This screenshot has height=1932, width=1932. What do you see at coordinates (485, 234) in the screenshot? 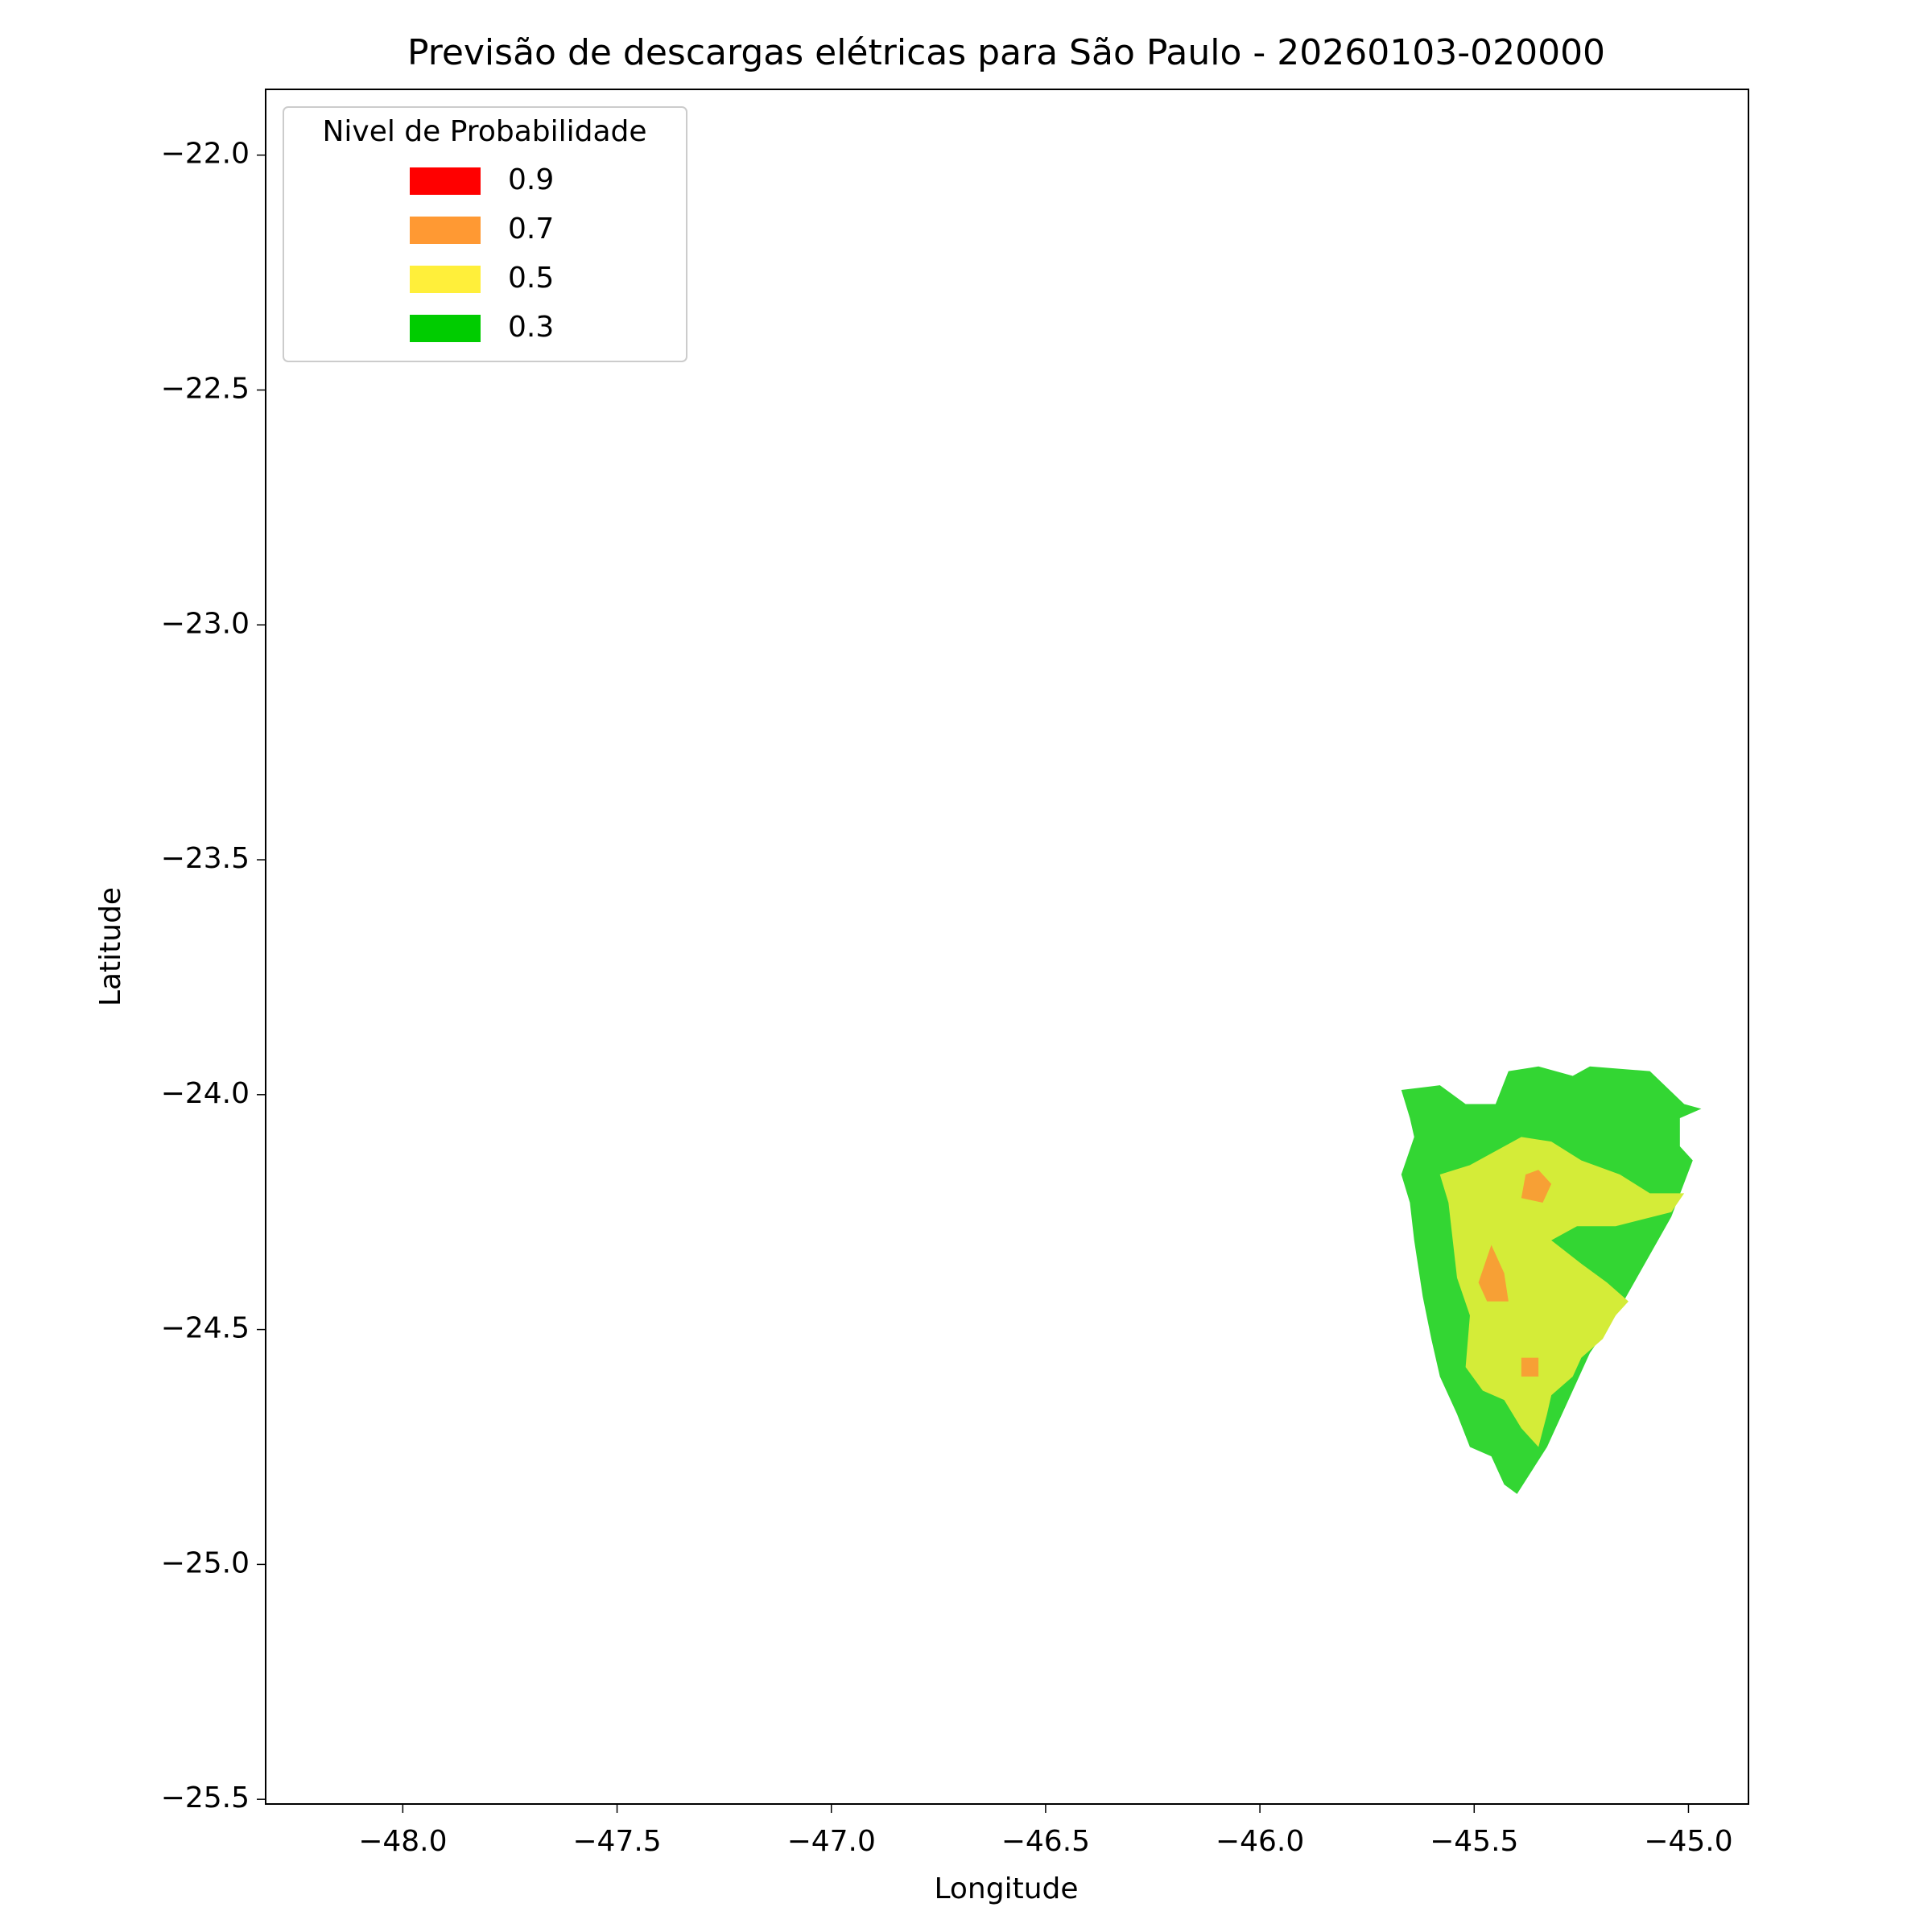
I see `legend-box` at bounding box center [485, 234].